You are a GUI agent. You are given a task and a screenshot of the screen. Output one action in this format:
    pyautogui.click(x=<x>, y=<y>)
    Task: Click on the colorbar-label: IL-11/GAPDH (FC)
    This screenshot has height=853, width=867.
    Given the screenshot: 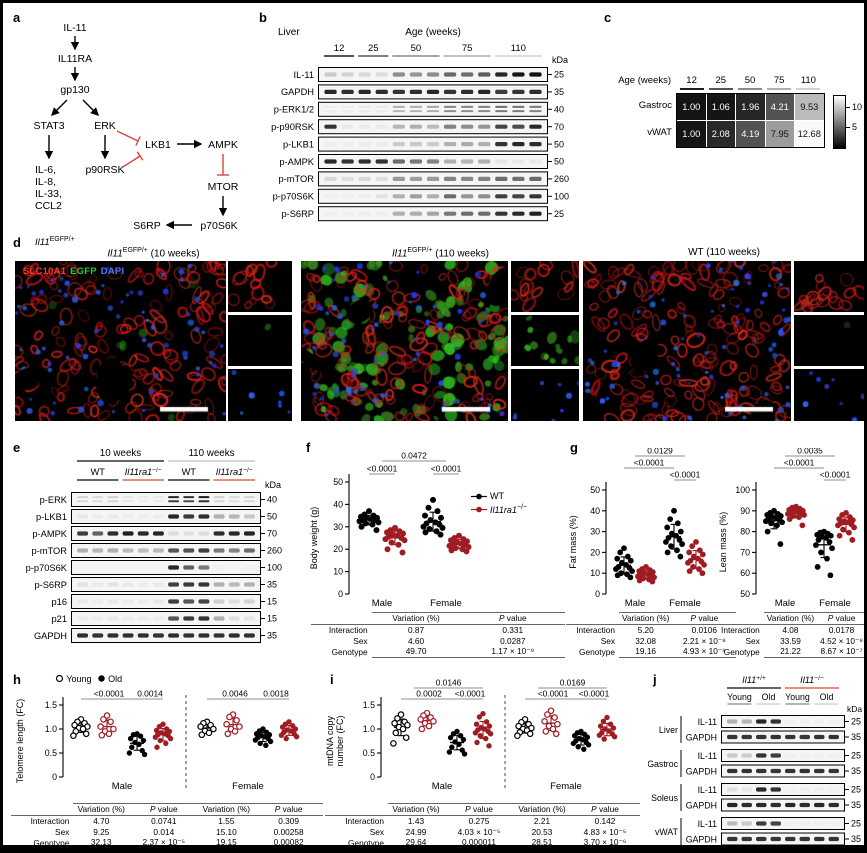 What is the action you would take?
    pyautogui.click(x=865, y=125)
    